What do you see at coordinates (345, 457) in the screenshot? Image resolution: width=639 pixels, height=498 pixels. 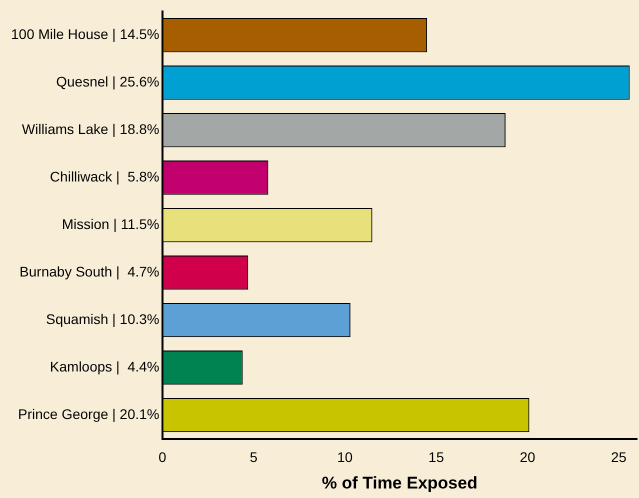 I see `x-tick-label: 10` at bounding box center [345, 457].